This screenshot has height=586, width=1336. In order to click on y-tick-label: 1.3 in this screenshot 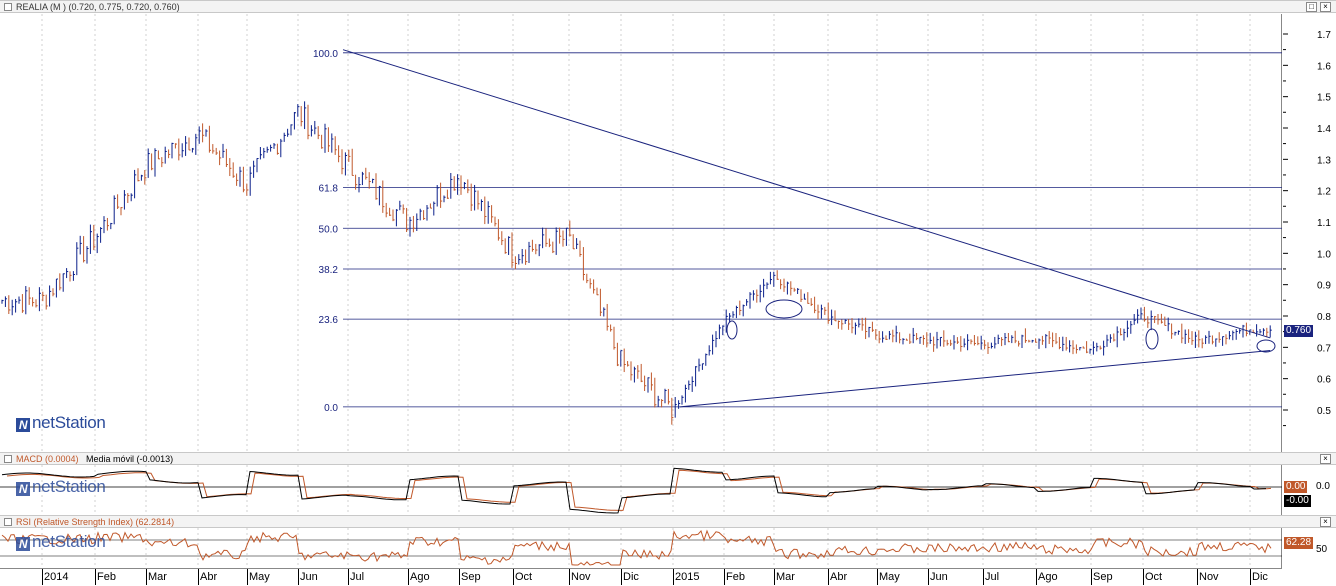, I will do `click(1324, 160)`.